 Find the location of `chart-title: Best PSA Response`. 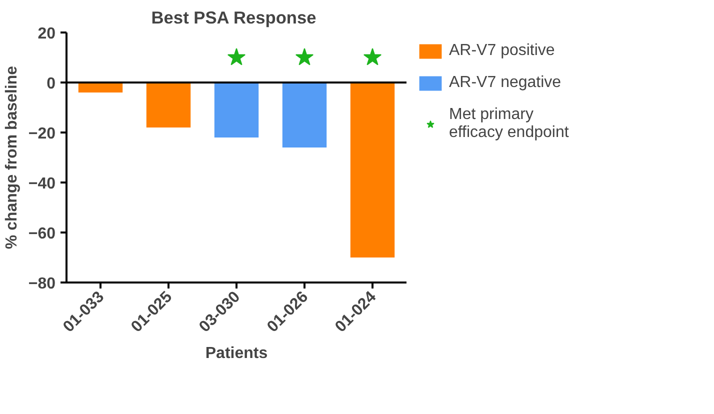

chart-title: Best PSA Response is located at coordinates (234, 18).